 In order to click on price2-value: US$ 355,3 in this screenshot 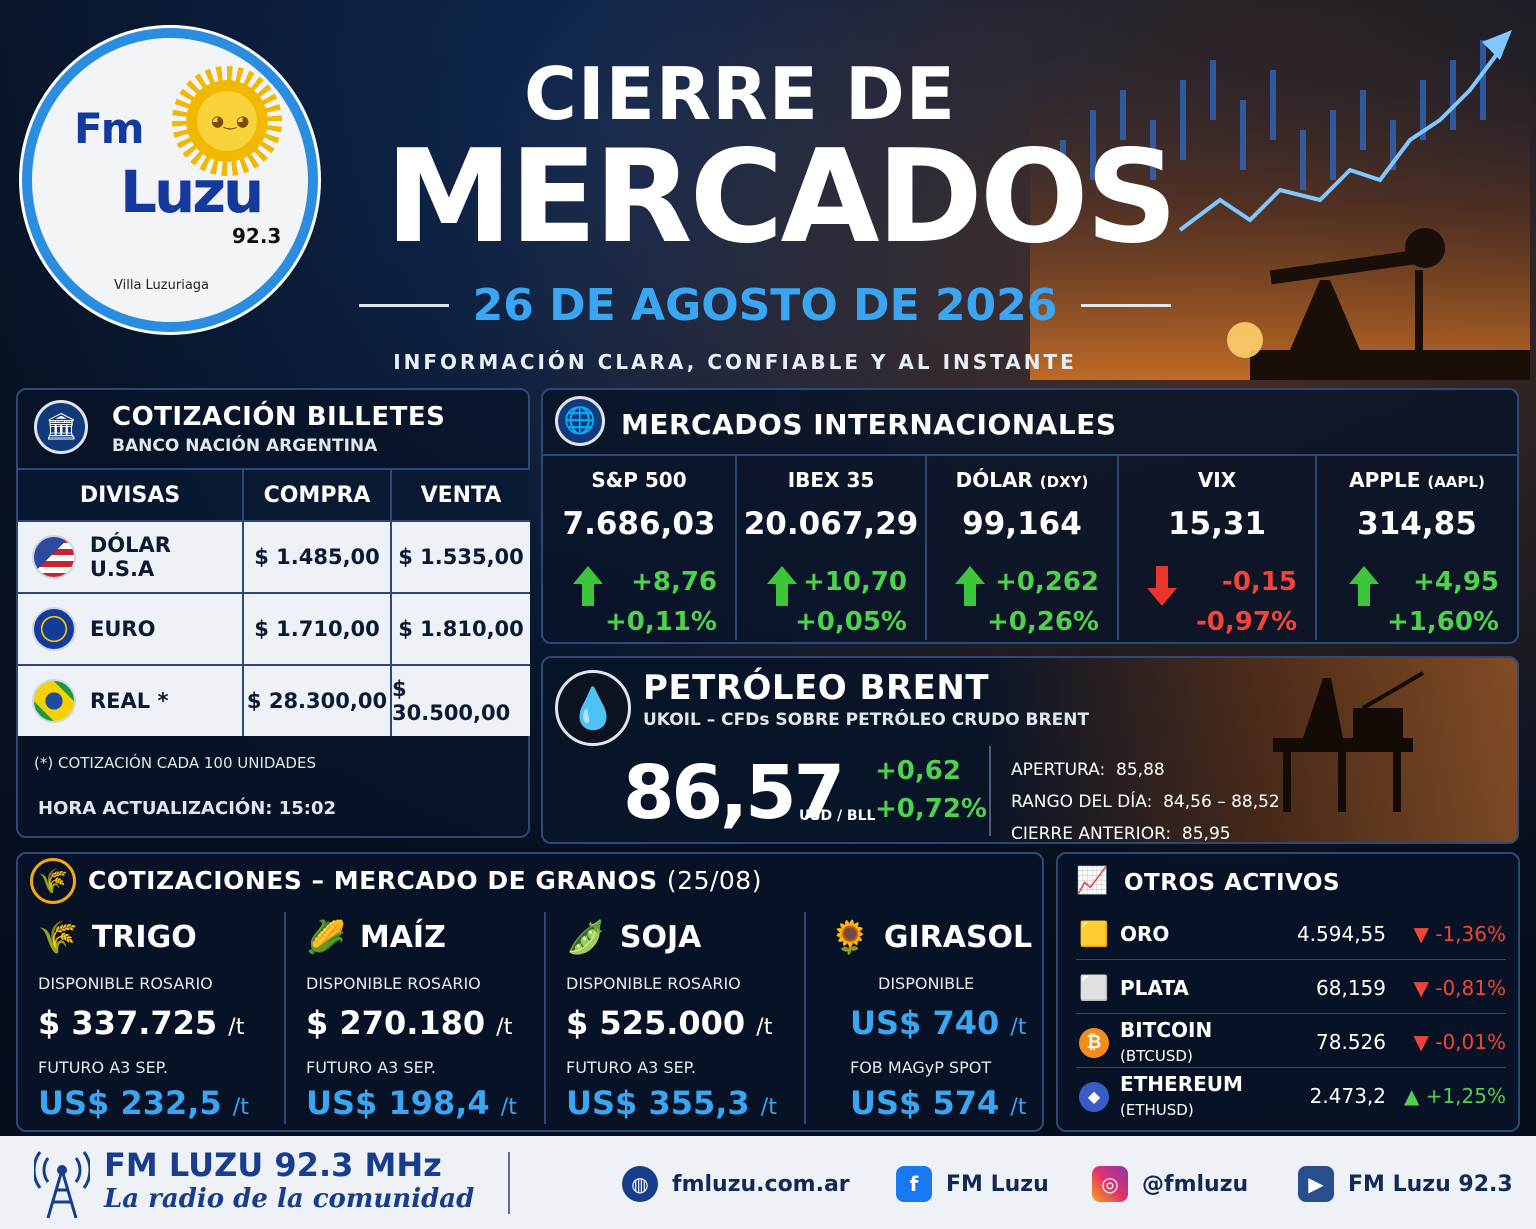, I will do `click(658, 1103)`.